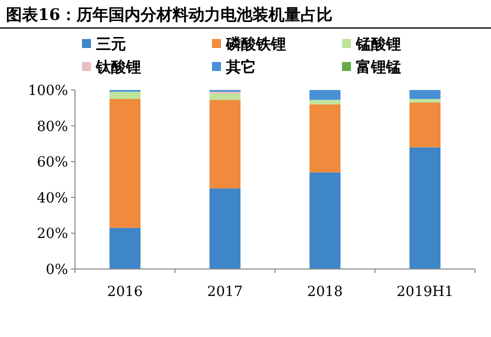 Image resolution: width=491 pixels, height=337 pixels. Describe the element at coordinates (52, 234) in the screenshot. I see `y-tick-label: 20%` at that location.